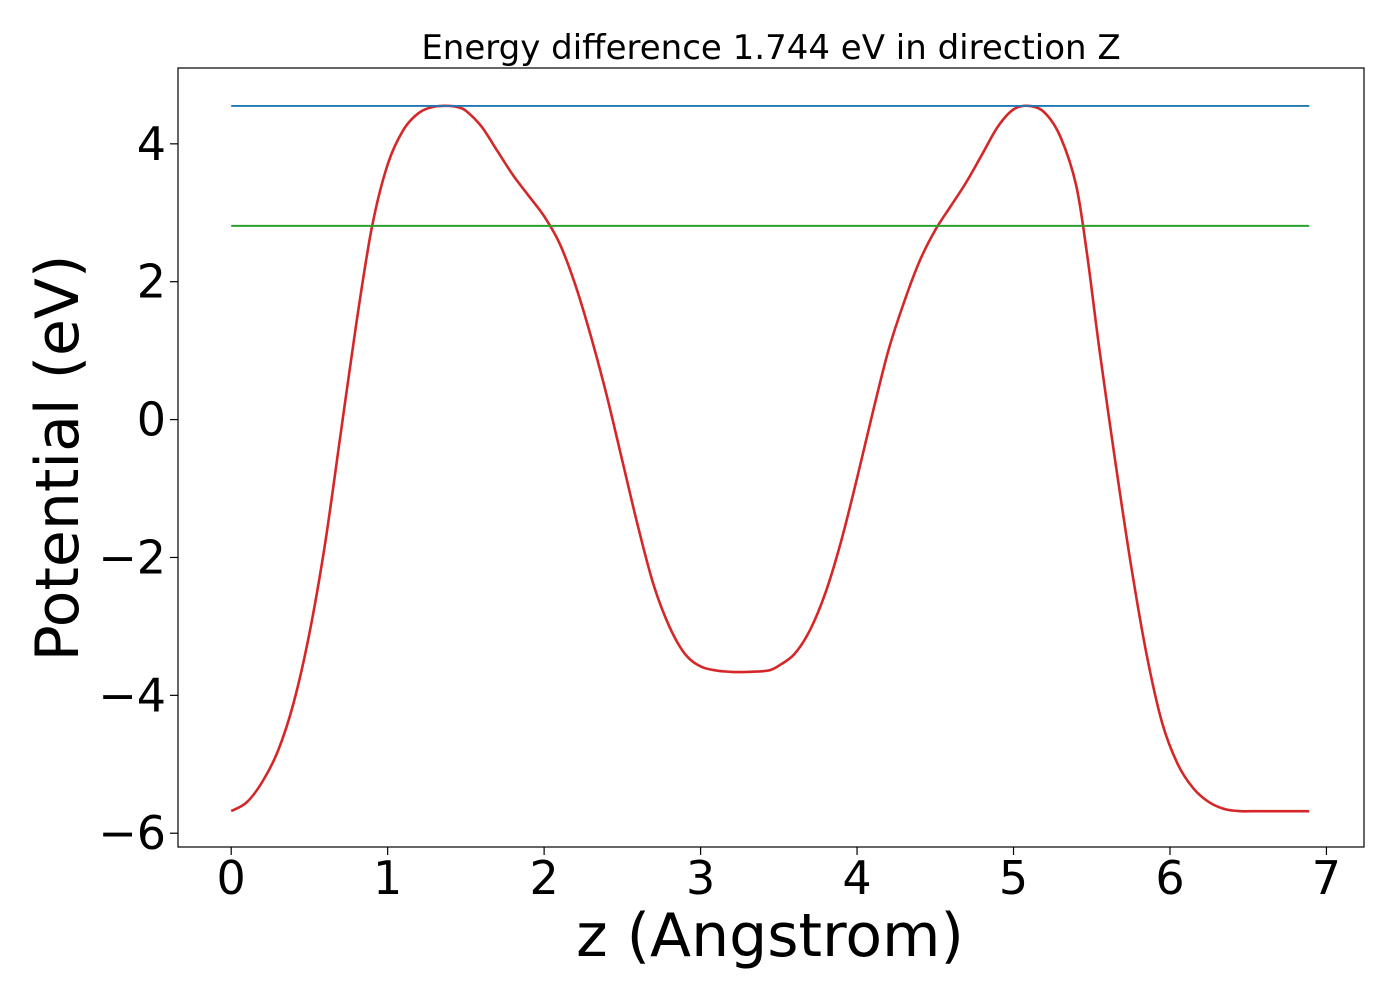 Image resolution: width=1400 pixels, height=1000 pixels. I want to click on y-tick-label: −2, so click(132, 557).